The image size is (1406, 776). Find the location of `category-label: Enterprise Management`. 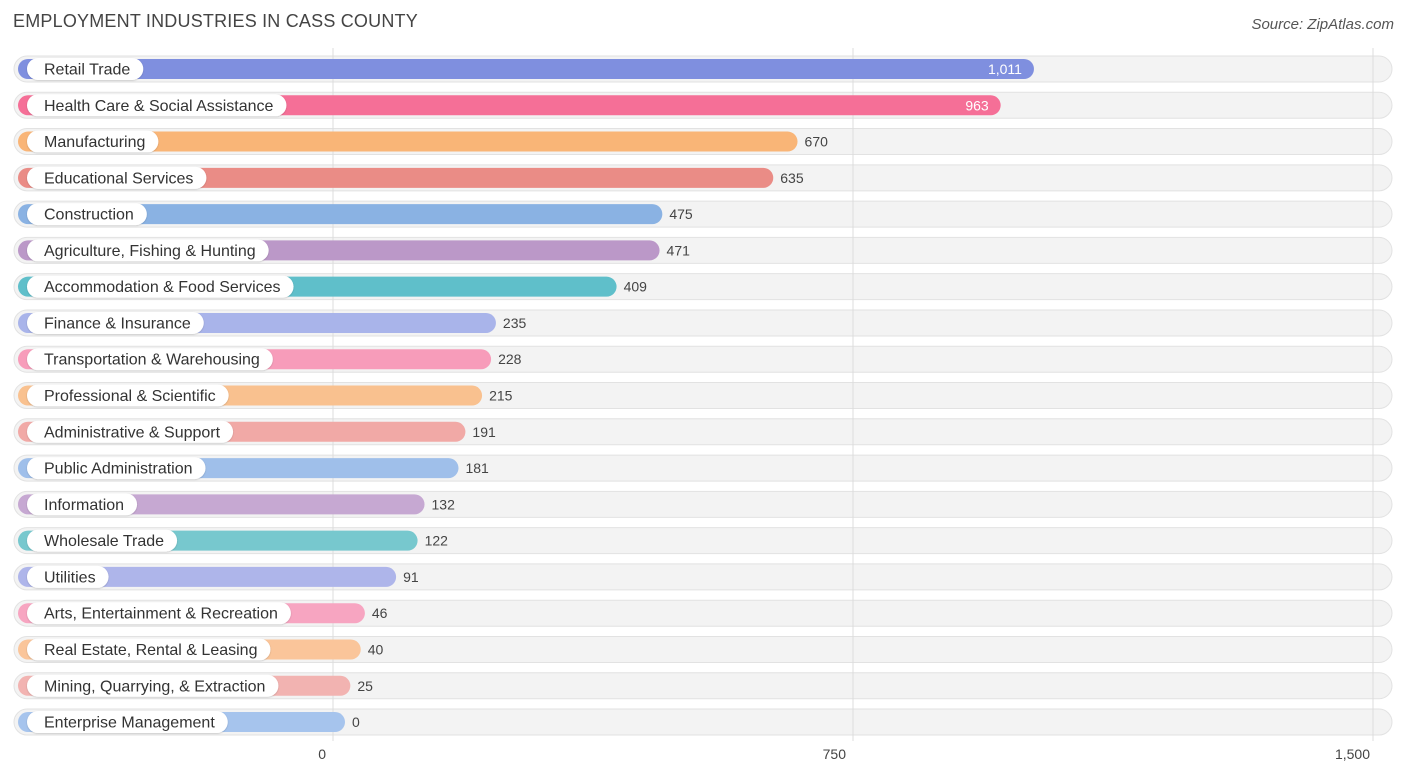

category-label: Enterprise Management is located at coordinates (129, 723).